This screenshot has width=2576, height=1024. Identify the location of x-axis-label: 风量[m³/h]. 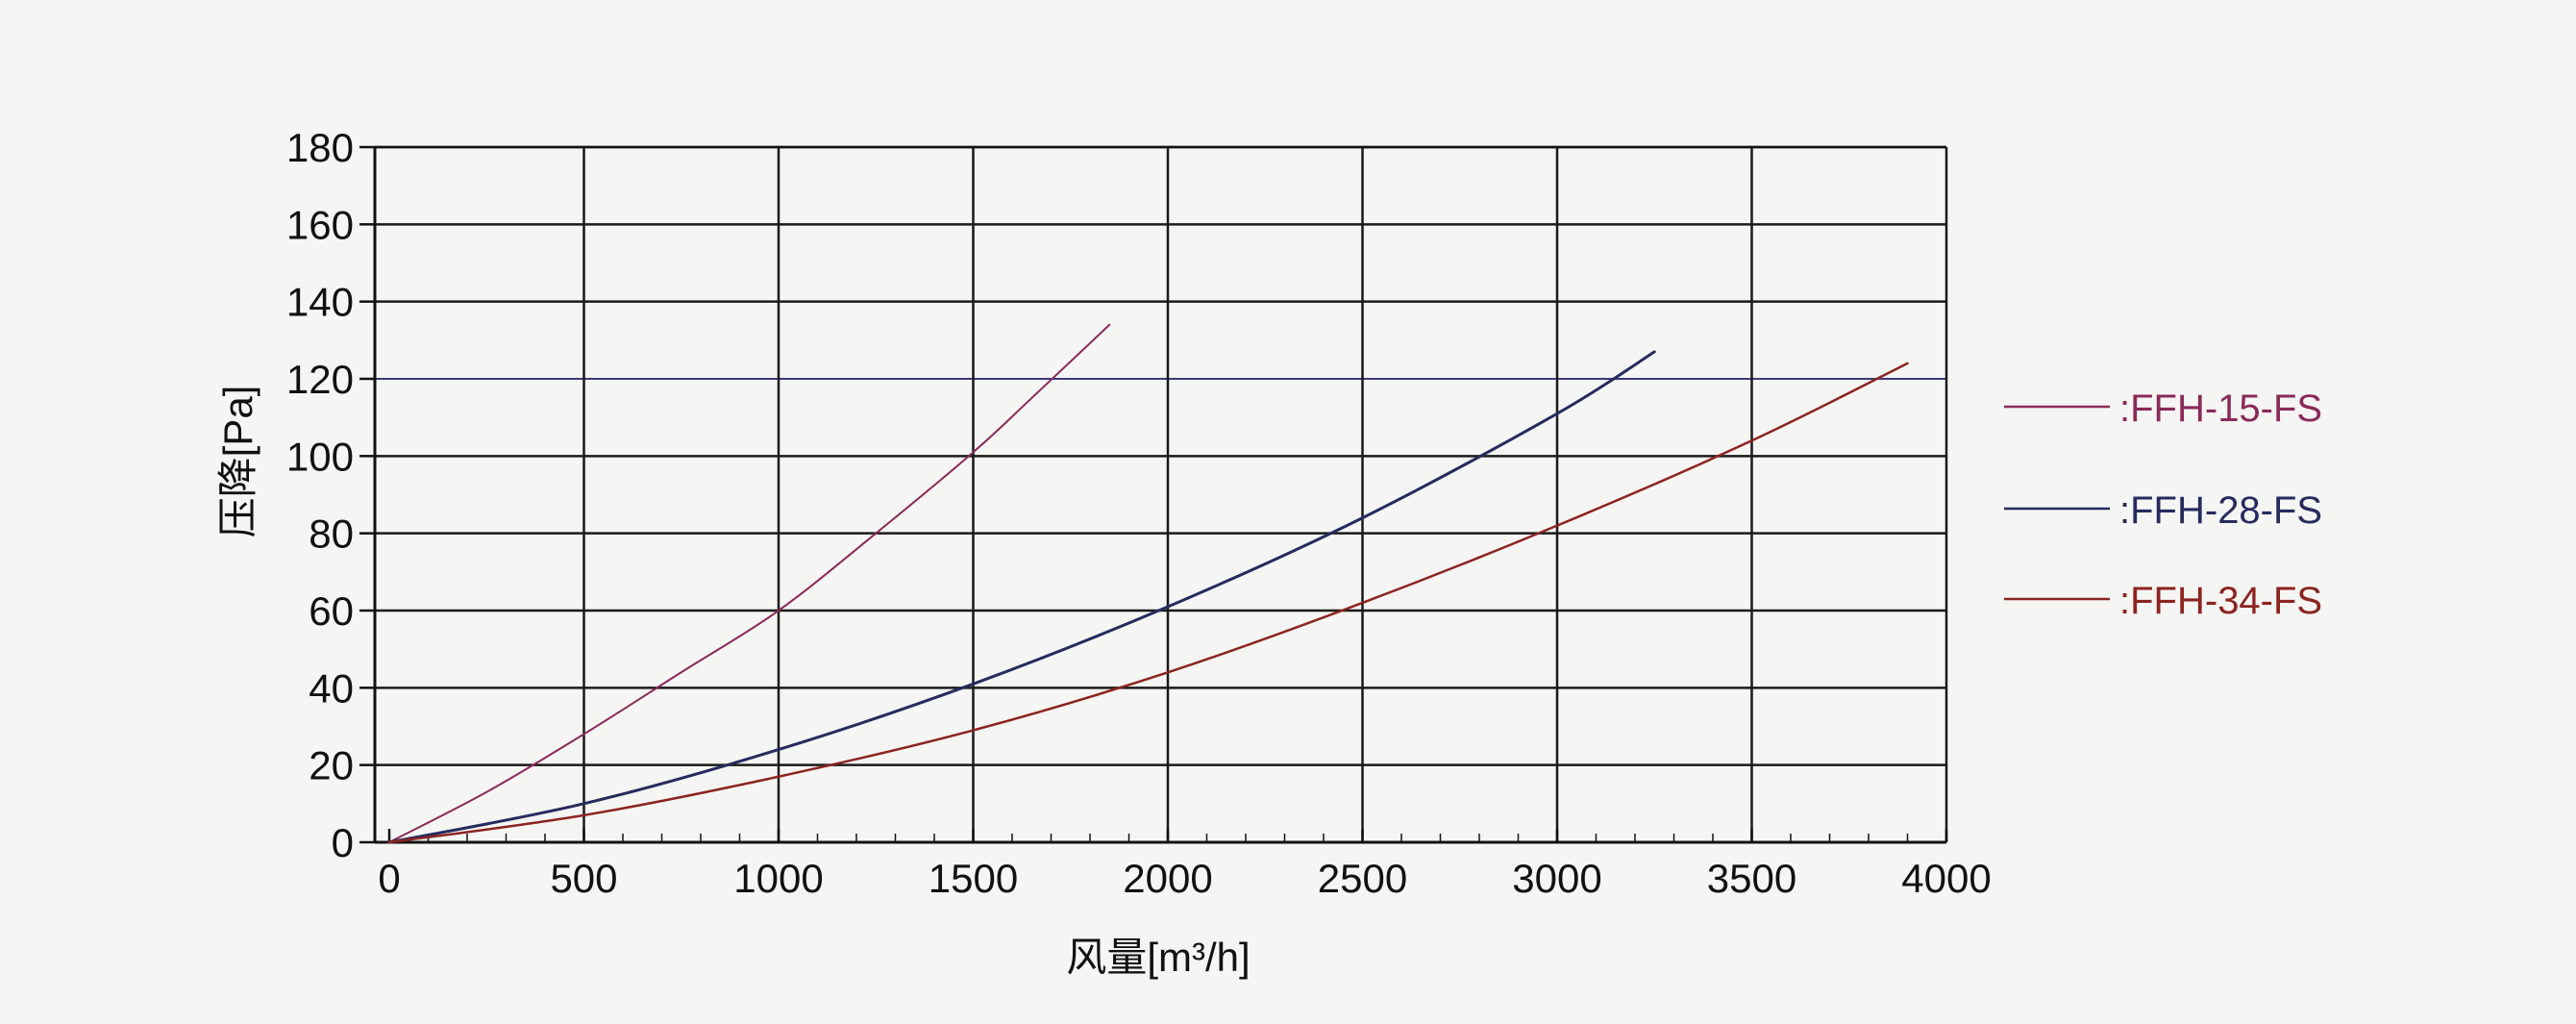
(1158, 957).